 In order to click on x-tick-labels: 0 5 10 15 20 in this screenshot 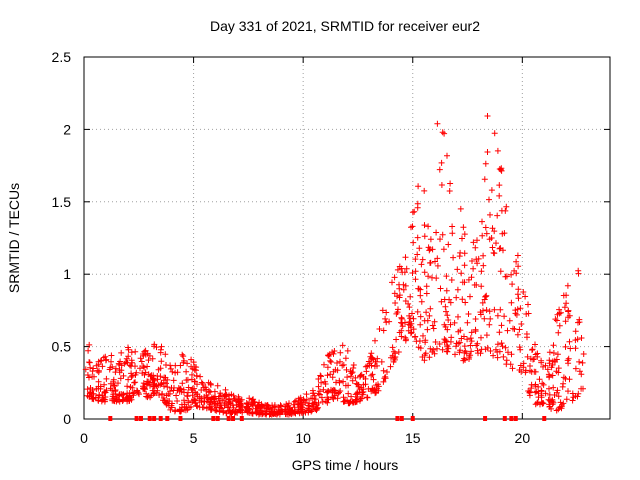, I will do `click(305, 438)`.